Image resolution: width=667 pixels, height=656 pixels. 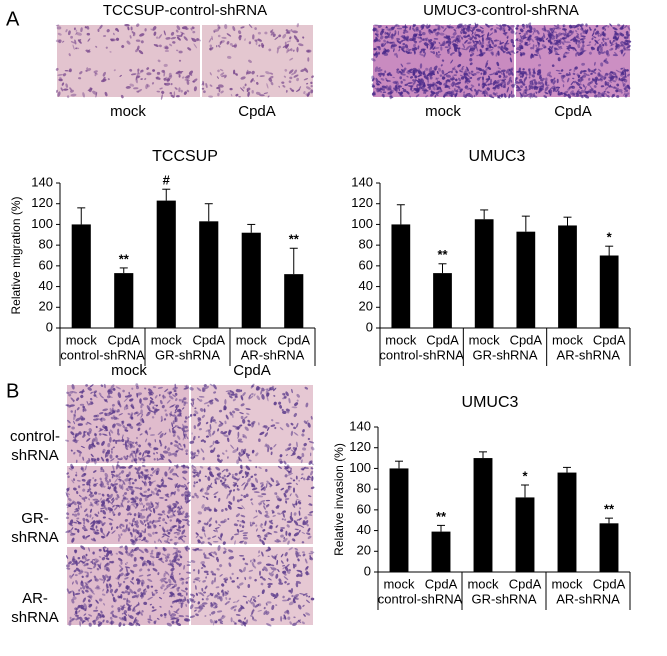 I want to click on y-tick-label: 0, so click(x=367, y=570).